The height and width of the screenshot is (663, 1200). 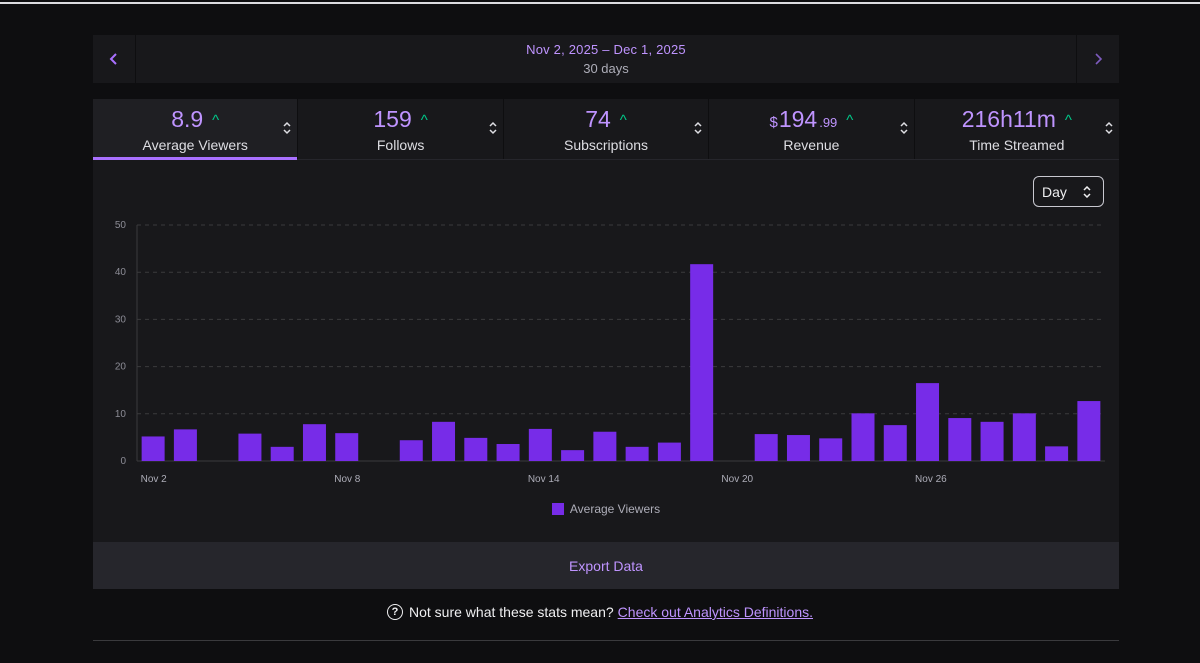 What do you see at coordinates (1068, 191) in the screenshot?
I see `granularity-select: Day` at bounding box center [1068, 191].